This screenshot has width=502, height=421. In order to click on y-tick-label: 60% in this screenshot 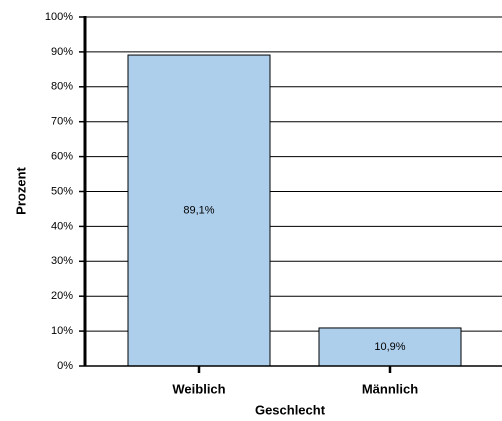, I will do `click(62, 157)`.